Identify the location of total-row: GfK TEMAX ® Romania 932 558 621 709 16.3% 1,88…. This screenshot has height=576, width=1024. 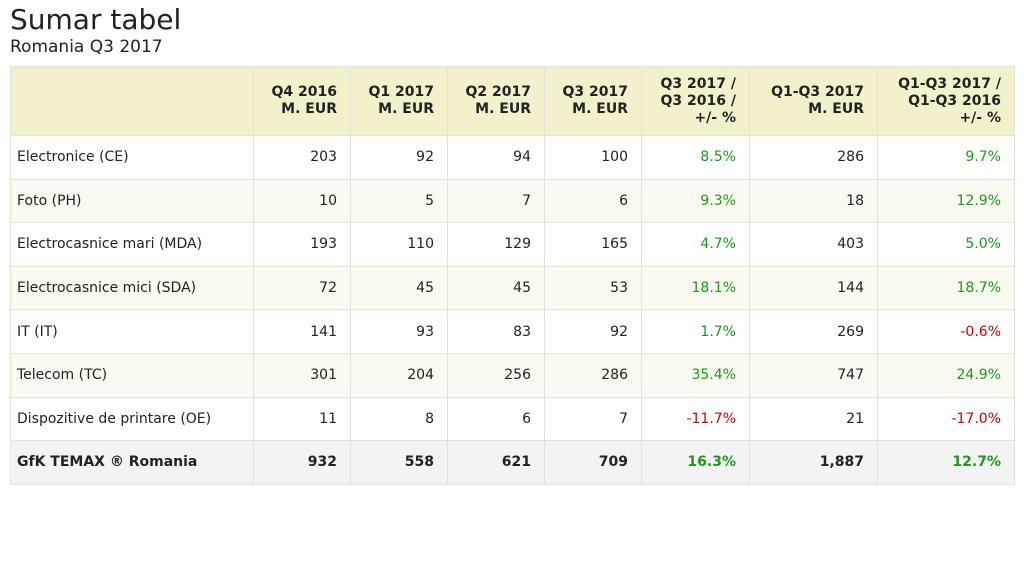
(512, 462).